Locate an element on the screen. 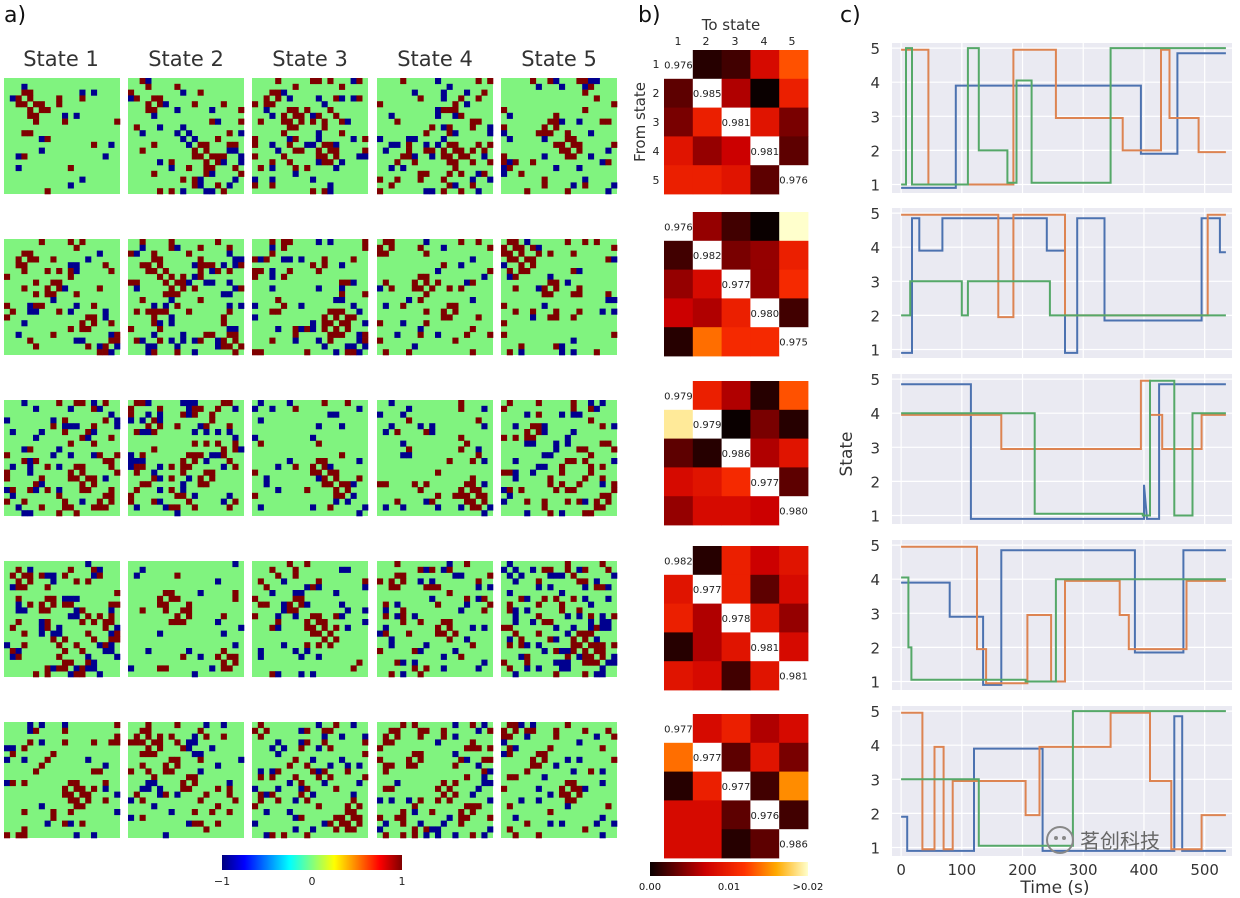 Image resolution: width=1240 pixels, height=898 pixels. y-tick-label: 2 is located at coordinates (875, 814).